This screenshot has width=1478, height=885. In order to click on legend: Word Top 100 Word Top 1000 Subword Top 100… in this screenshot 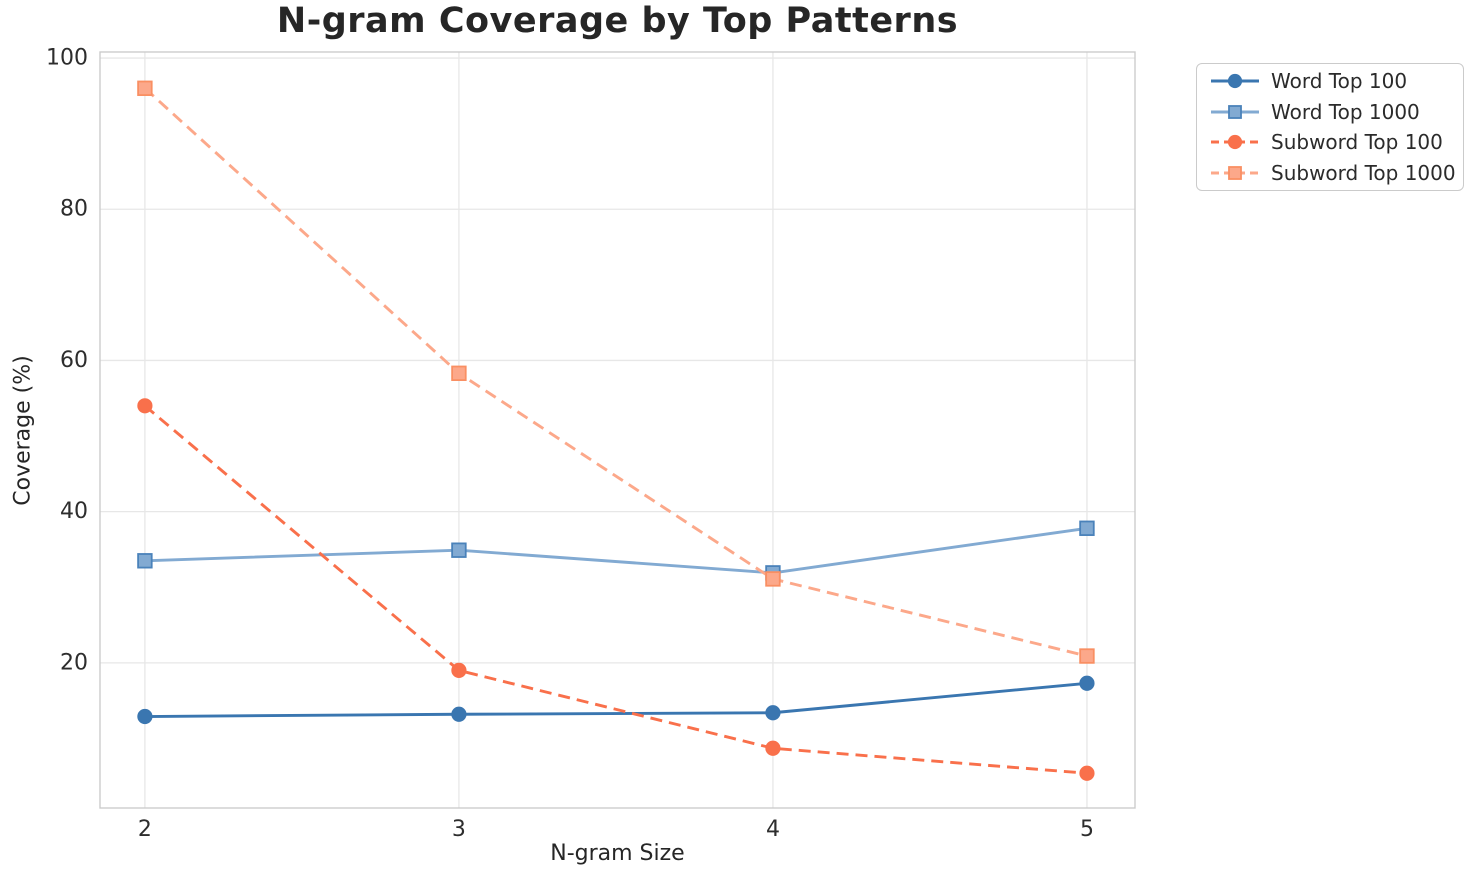, I will do `click(1330, 127)`.